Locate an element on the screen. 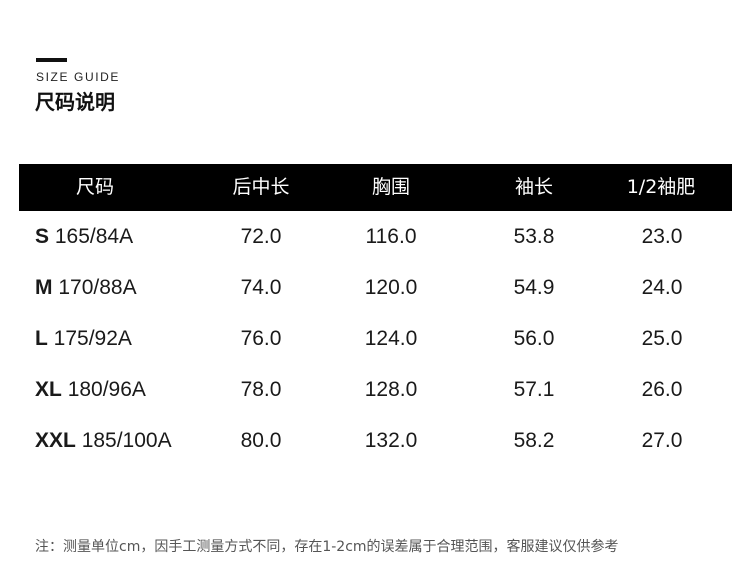 This screenshot has height=580, width=750. half-sleeve-width-cell: 27.0 is located at coordinates (662, 440).